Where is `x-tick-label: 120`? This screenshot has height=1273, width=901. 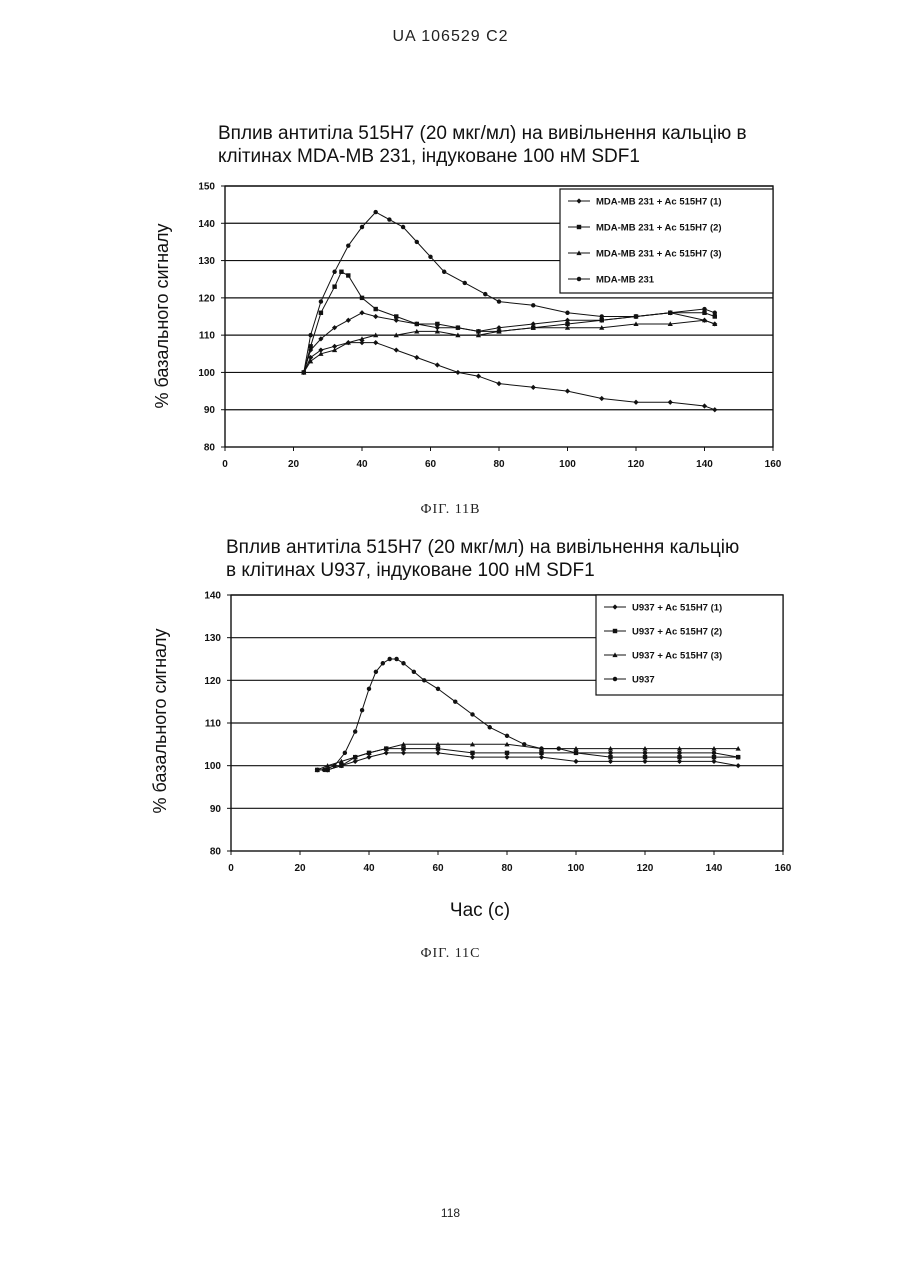
x-tick-label: 120 is located at coordinates (645, 868).